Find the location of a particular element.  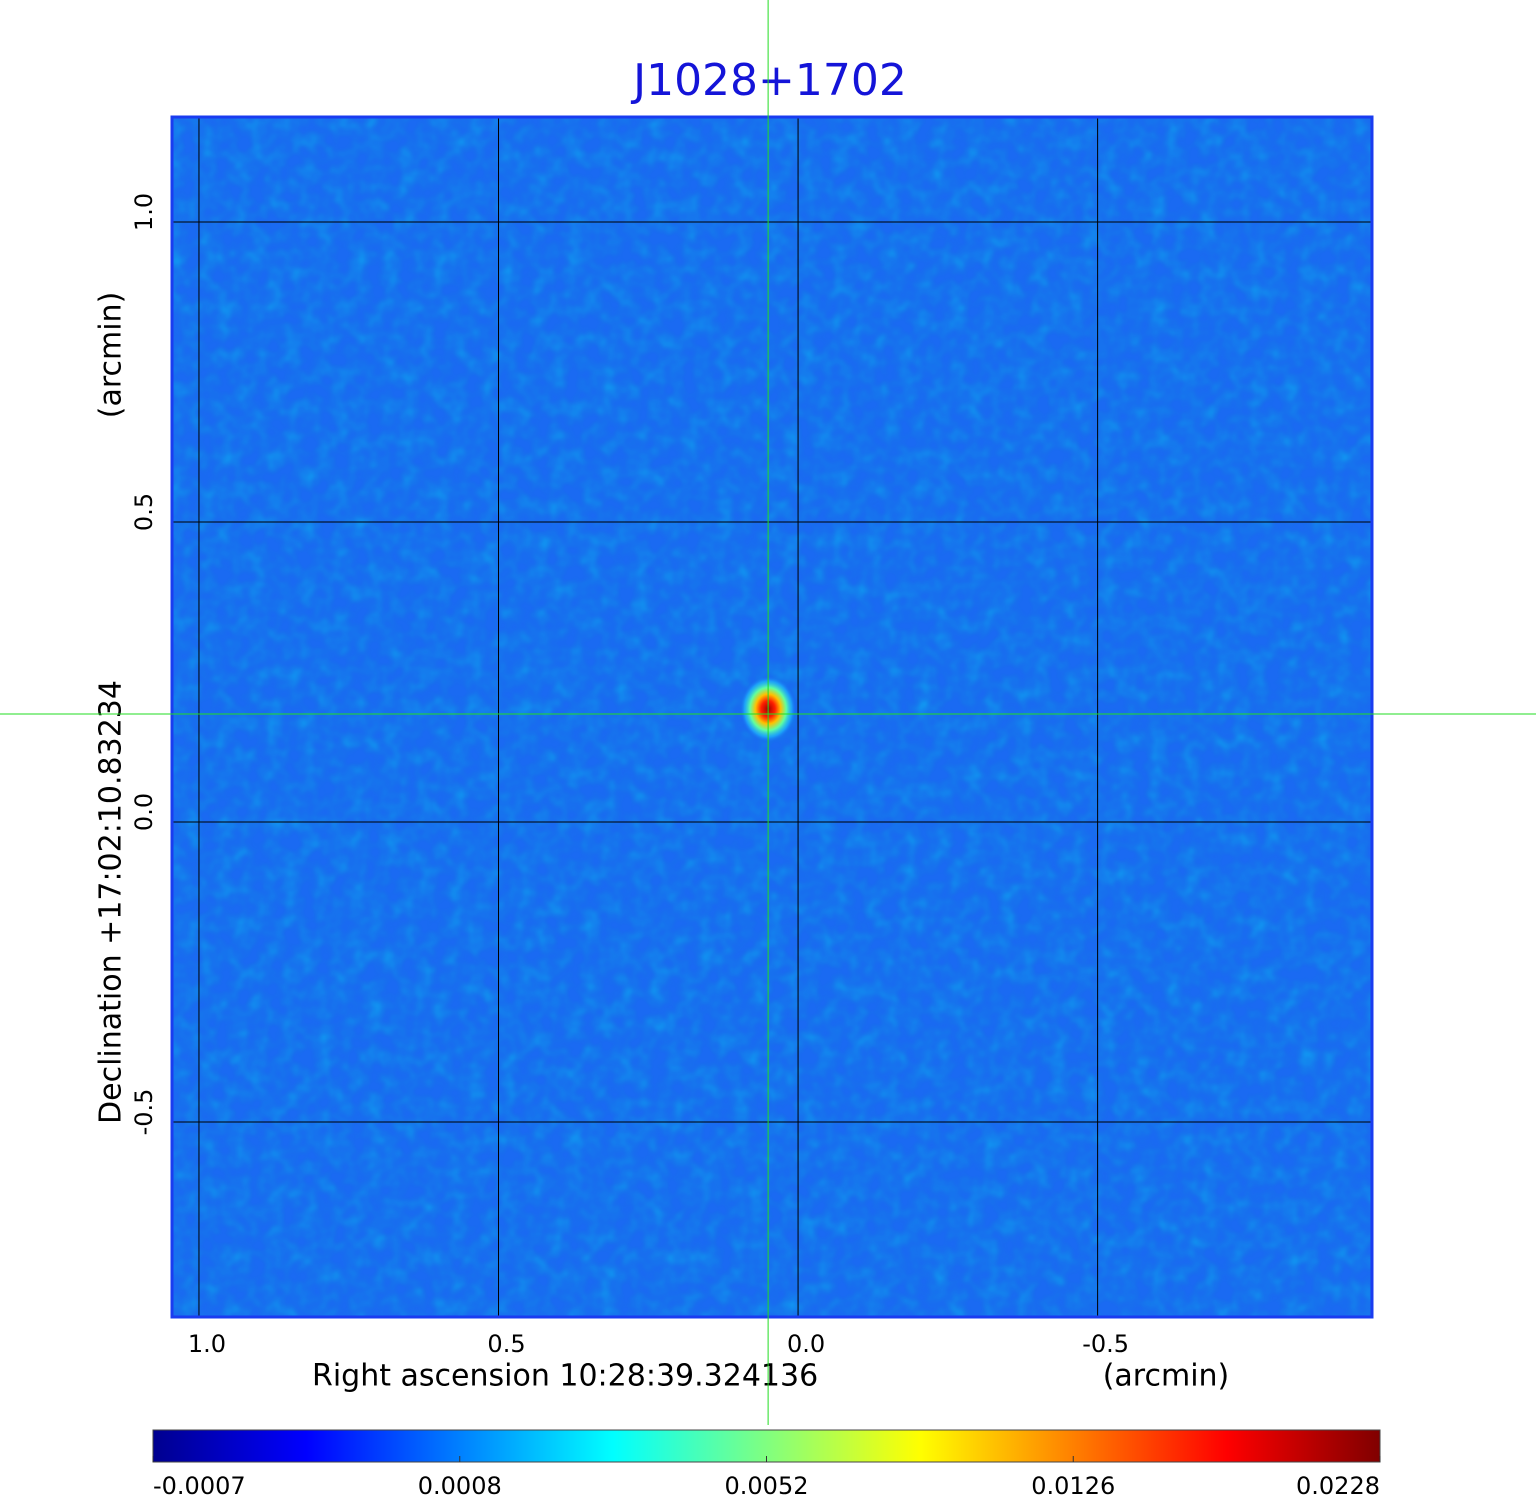

x-axis-label: Right ascension 10:28:39.324136 is located at coordinates (565, 1376).